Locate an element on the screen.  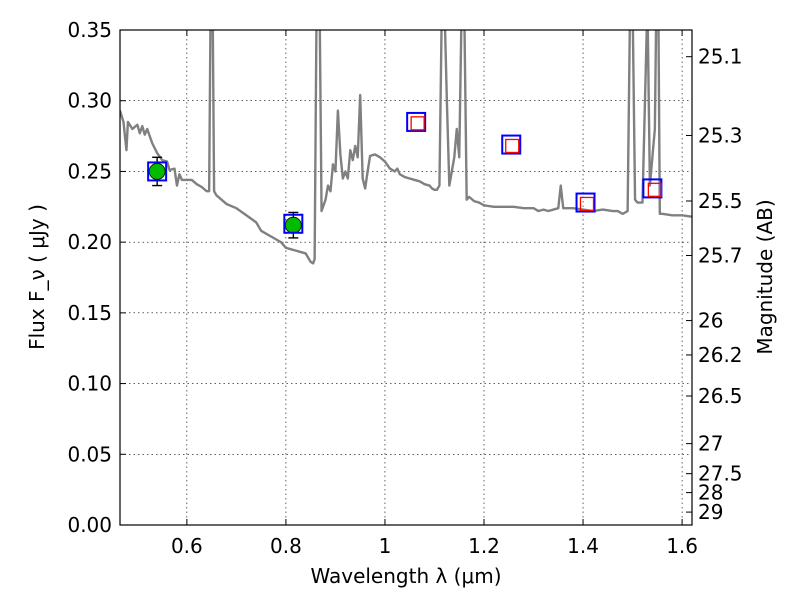
magnitude-tick-label: 25.5 is located at coordinates (720, 201).